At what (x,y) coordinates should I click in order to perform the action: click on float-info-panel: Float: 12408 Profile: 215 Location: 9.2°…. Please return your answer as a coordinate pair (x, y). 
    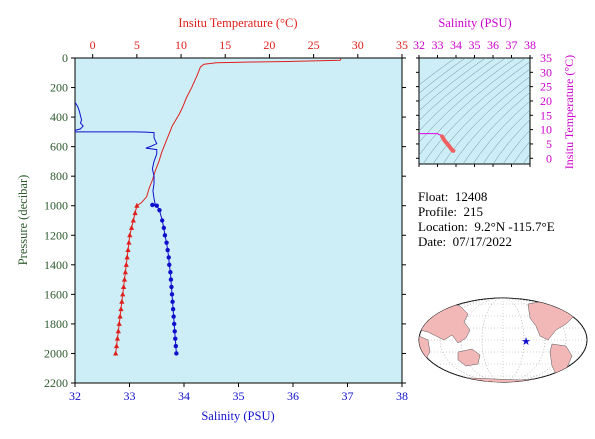
    Looking at the image, I should click on (486, 219).